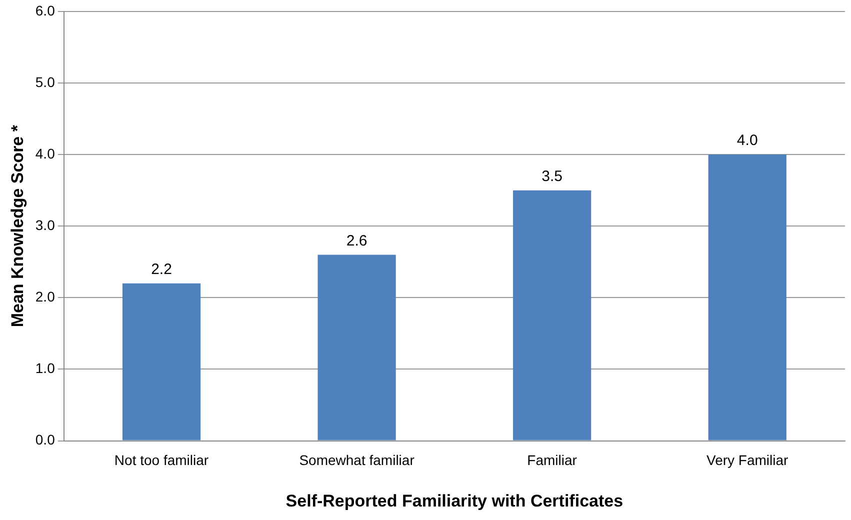 This screenshot has height=520, width=851. I want to click on y-tick-label: 6.0, so click(45, 10).